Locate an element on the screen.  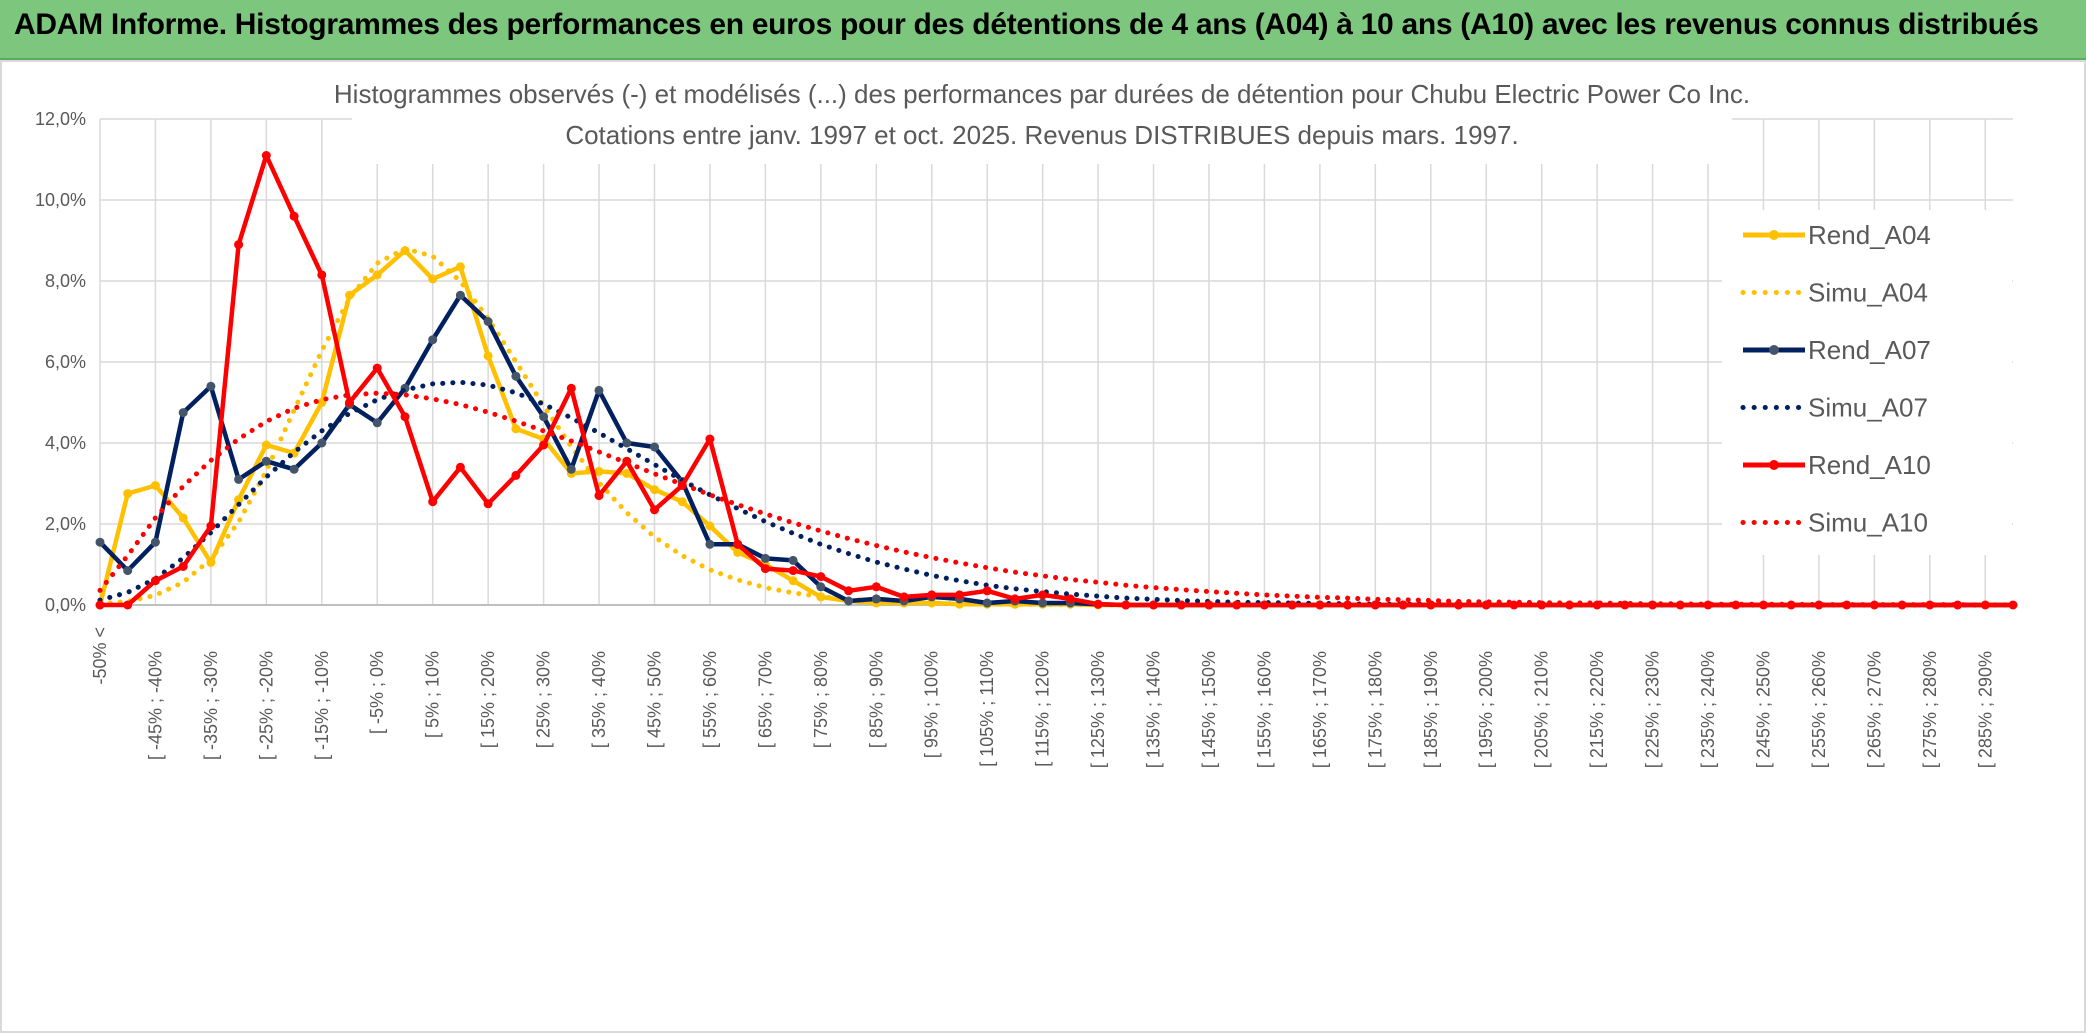
x-tick-label: [ 155% ; 160% is located at coordinates (1264, 709).